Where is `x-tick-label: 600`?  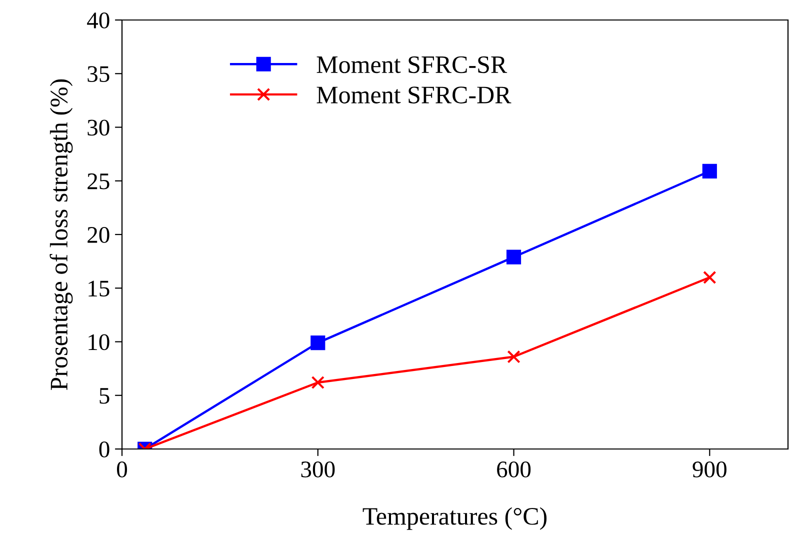
x-tick-label: 600 is located at coordinates (514, 469).